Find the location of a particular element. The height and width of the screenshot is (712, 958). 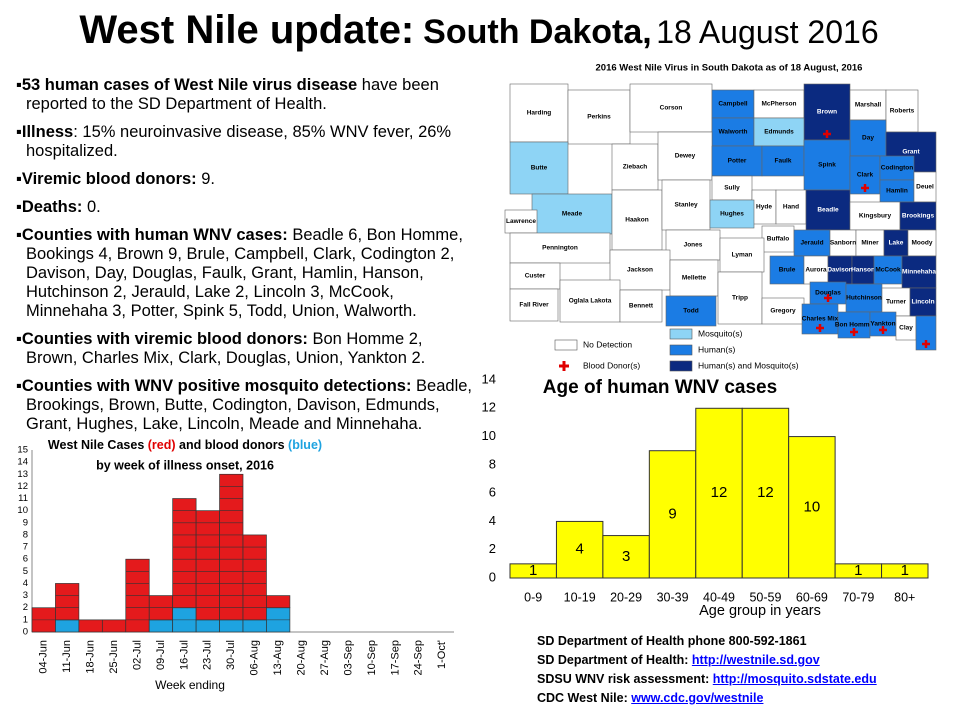

county-label: Campbell is located at coordinates (732, 104).